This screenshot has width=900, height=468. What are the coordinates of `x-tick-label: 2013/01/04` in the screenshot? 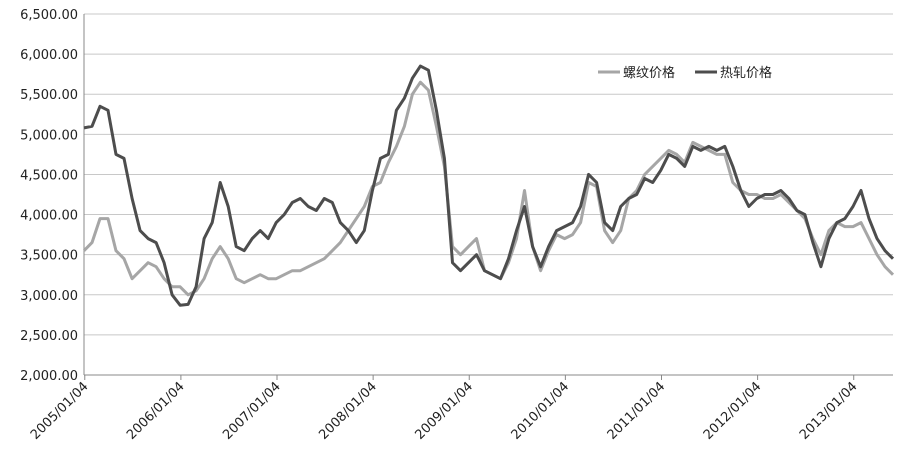 It's located at (829, 411).